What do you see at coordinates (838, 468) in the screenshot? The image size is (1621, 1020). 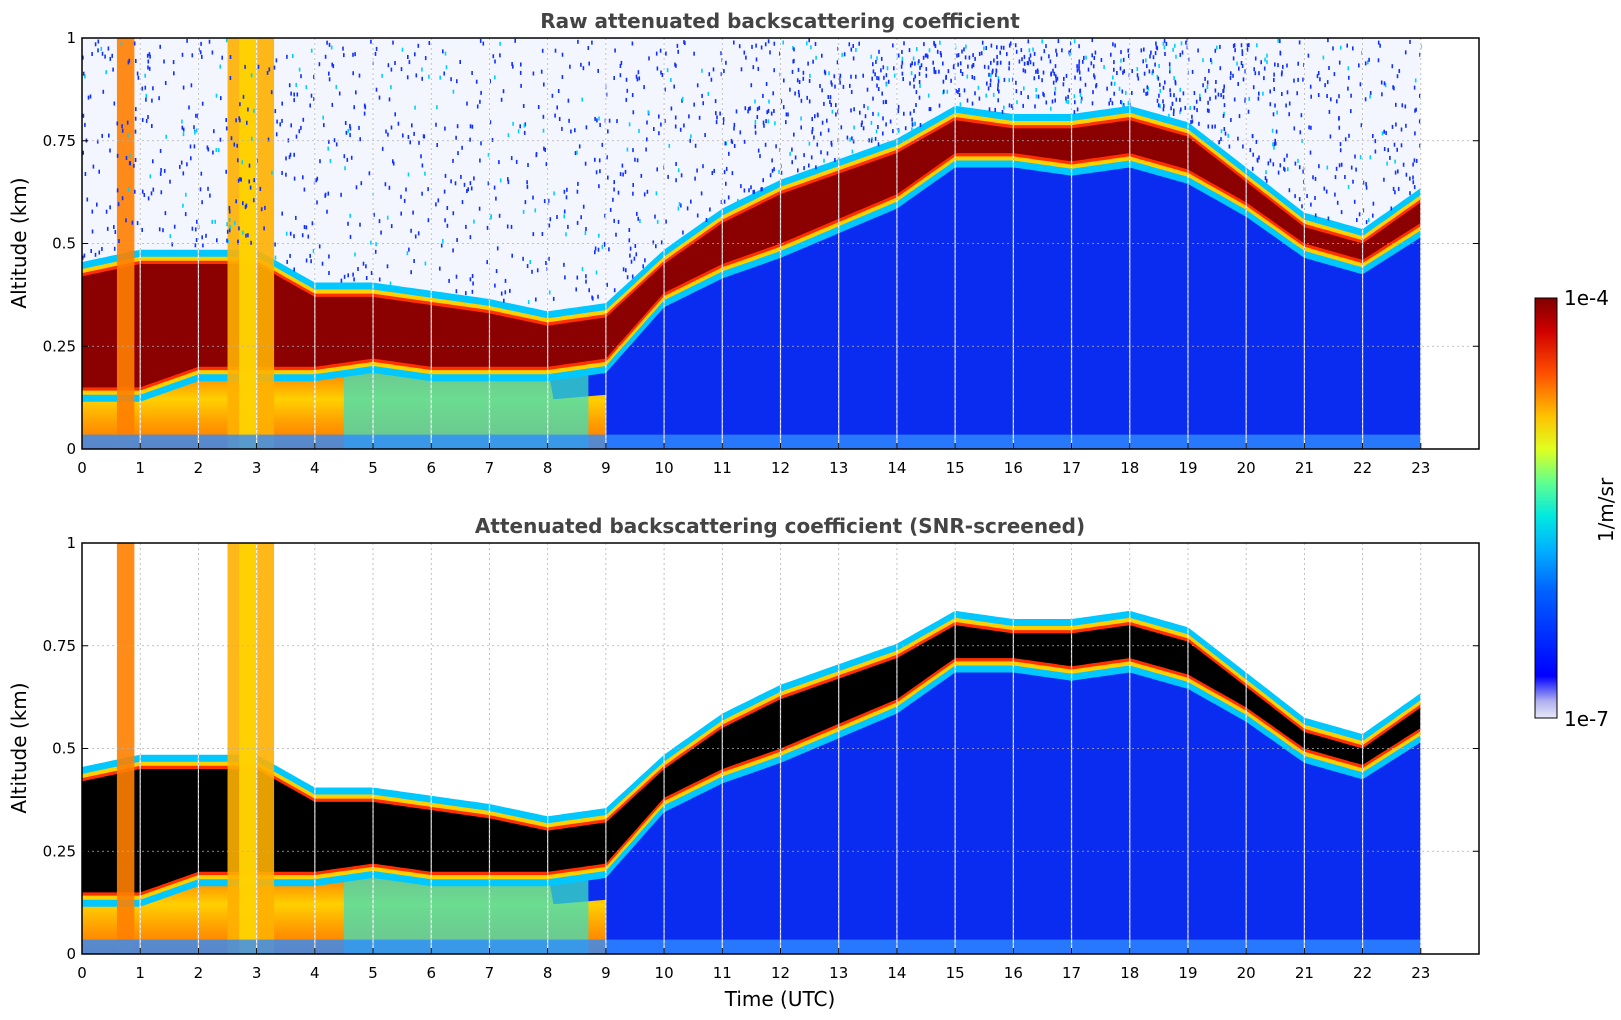 I see `x-tick-label: 13` at bounding box center [838, 468].